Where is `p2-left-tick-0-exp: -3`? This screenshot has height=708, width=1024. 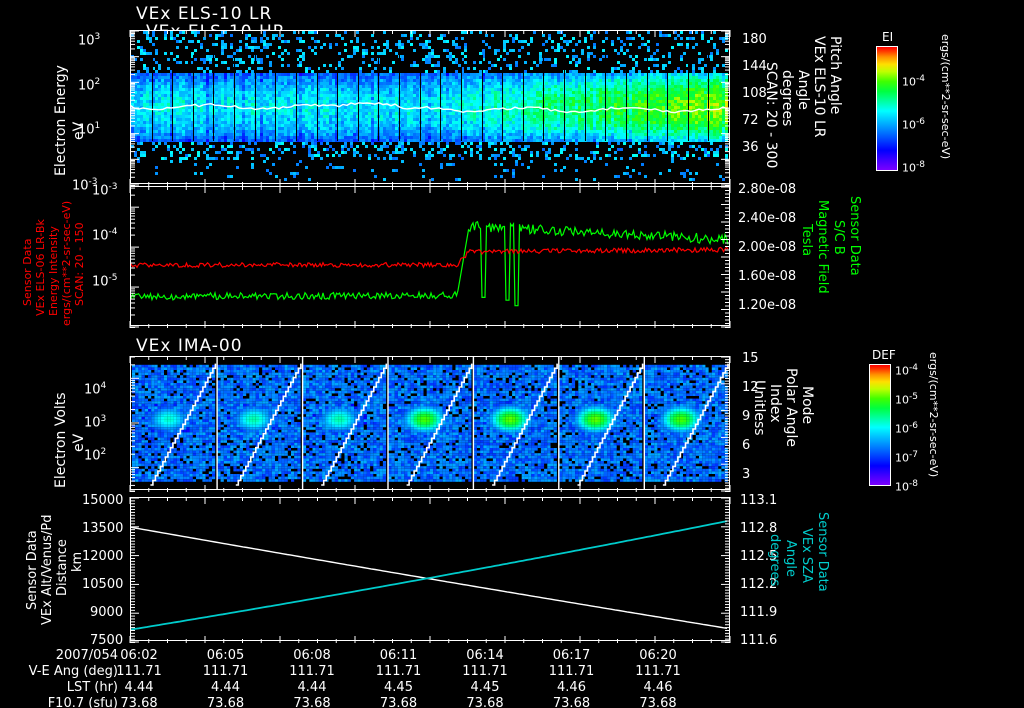
p2-left-tick-0-exp: -3 is located at coordinates (113, 187).